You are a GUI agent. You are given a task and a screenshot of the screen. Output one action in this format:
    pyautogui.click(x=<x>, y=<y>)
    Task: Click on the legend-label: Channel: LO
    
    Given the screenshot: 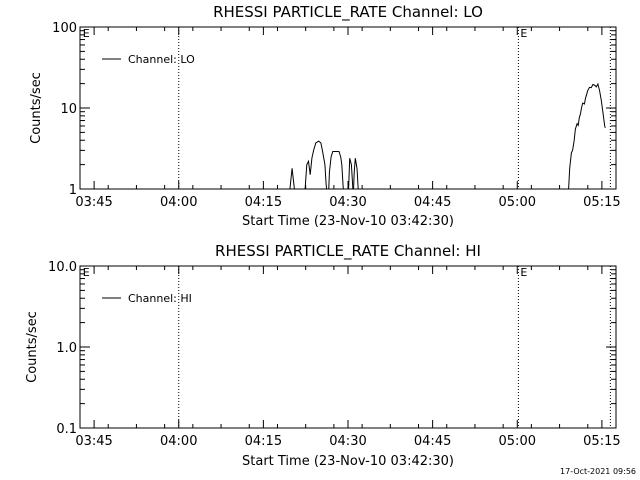 What is the action you would take?
    pyautogui.click(x=161, y=59)
    